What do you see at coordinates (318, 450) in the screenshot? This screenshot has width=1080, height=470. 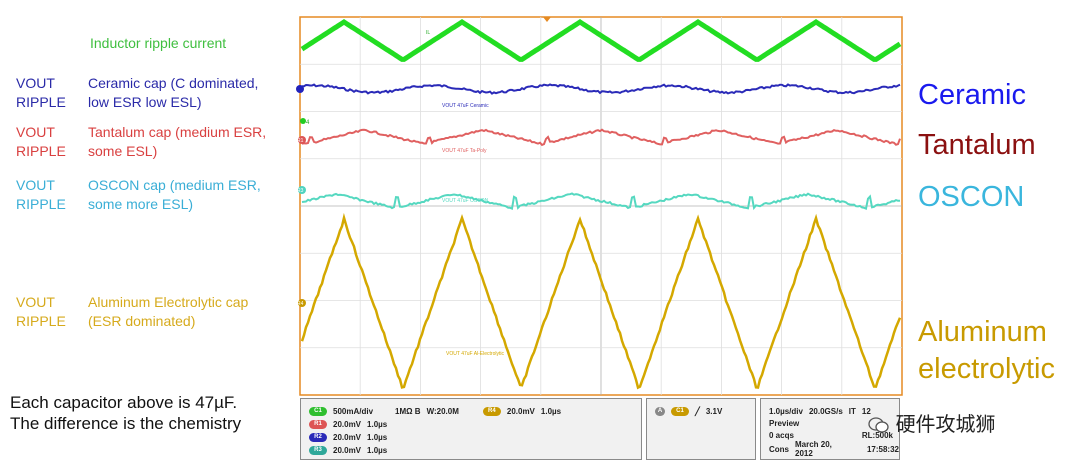 I see `r3-chip: R3` at bounding box center [318, 450].